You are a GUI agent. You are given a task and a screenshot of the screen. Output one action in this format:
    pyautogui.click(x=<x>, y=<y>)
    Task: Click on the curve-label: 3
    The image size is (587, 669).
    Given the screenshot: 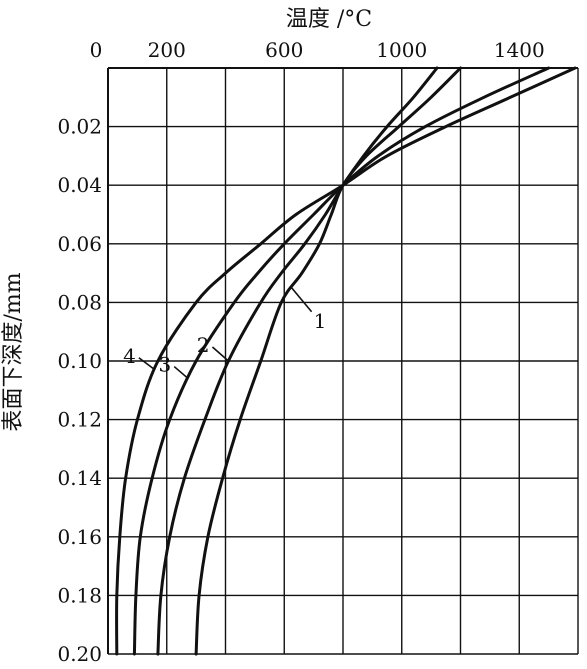 What is the action you would take?
    pyautogui.click(x=164, y=365)
    